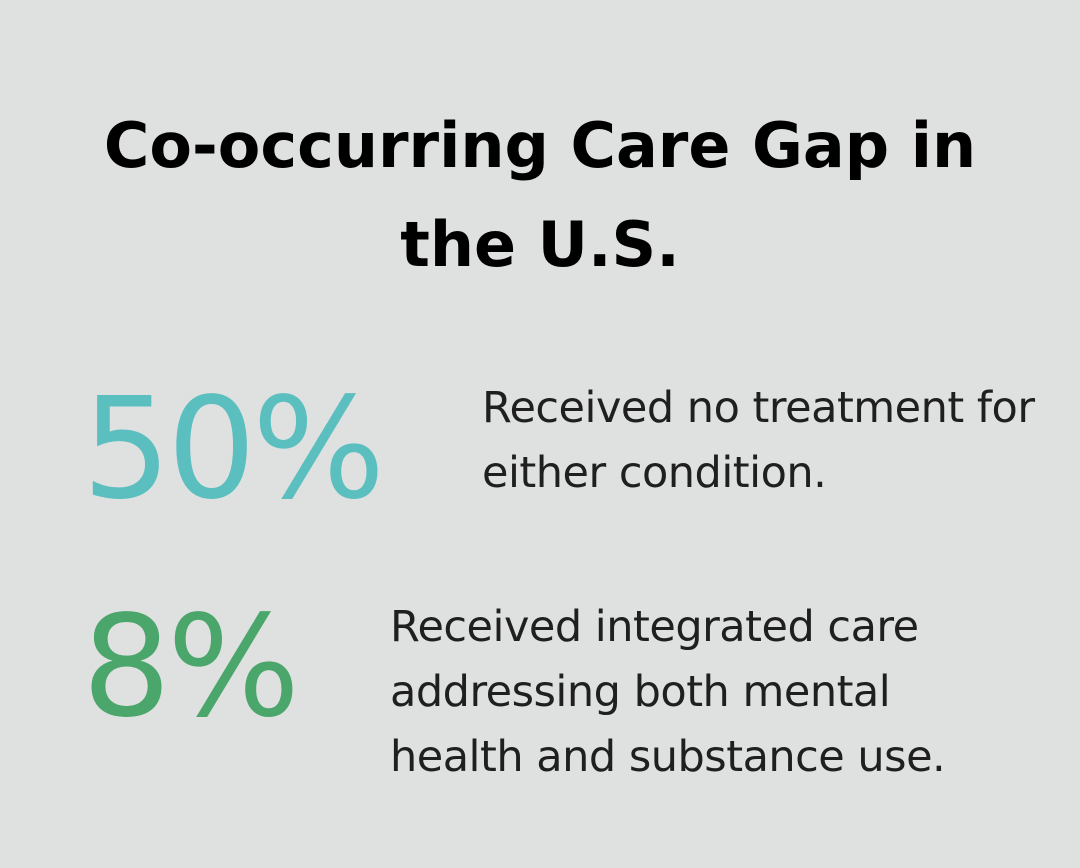 This screenshot has width=1080, height=868. I want to click on stat-value-no-treatment: 50%, so click(233, 449).